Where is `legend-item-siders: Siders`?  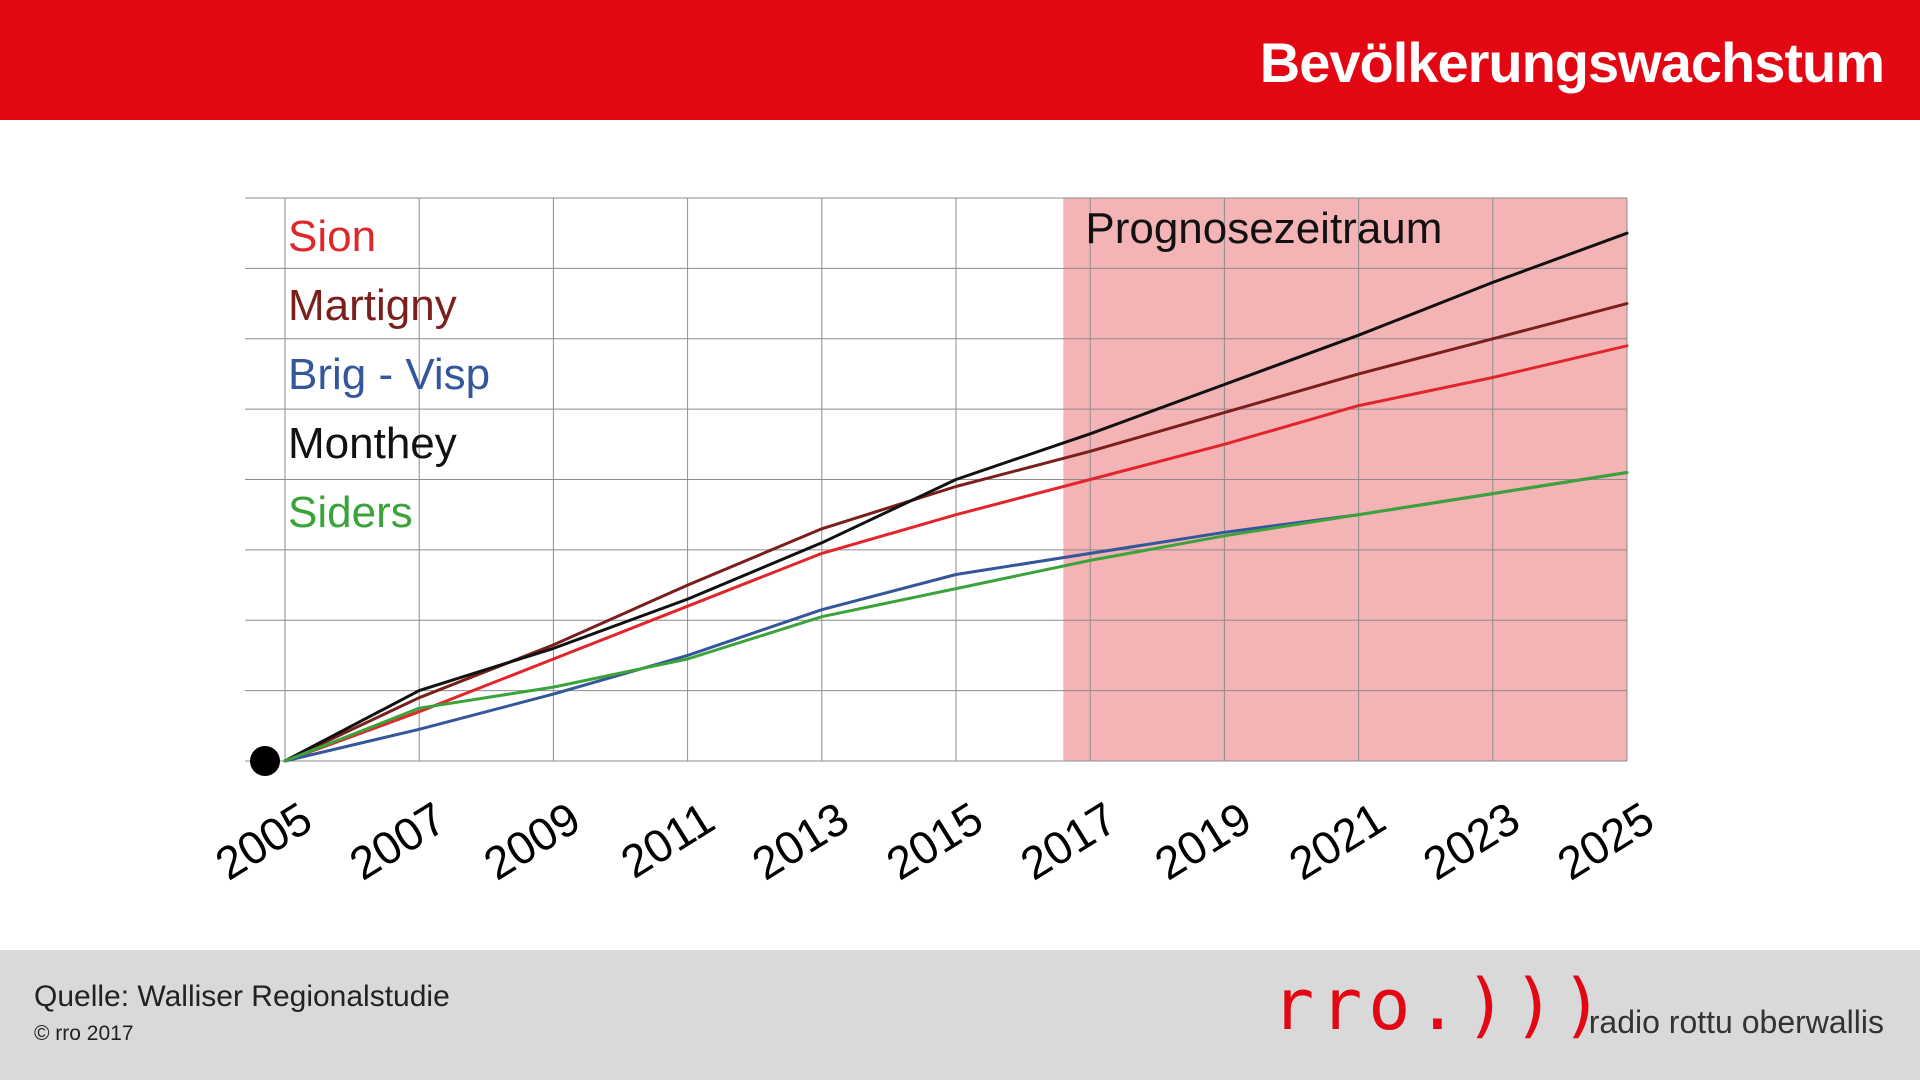 legend-item-siders: Siders is located at coordinates (350, 512).